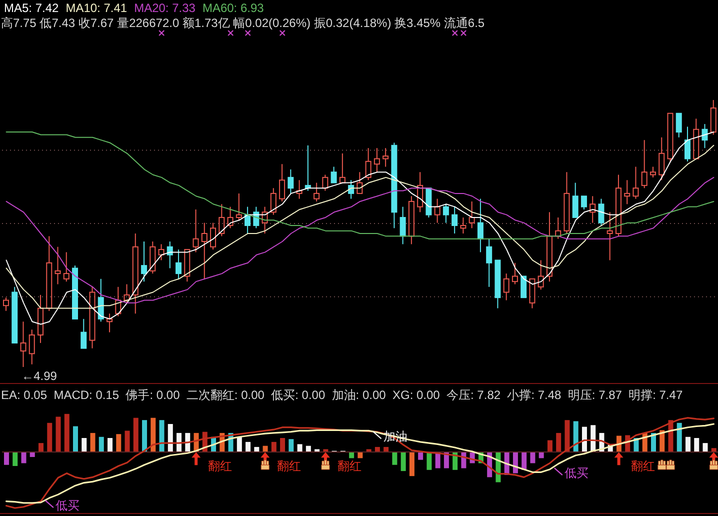 The height and width of the screenshot is (516, 718). Describe the element at coordinates (342, 395) in the screenshot. I see `chart-subtitle: EA: 0.05 MACD: 0.15 佛手: 0.00 二次翻红: 0.00 低买: 0.00 加油: 0.00 XG: 0.00 今压: 7.82 小撑: 7.48 明压: 7.87 明撑: 7.47` at that location.